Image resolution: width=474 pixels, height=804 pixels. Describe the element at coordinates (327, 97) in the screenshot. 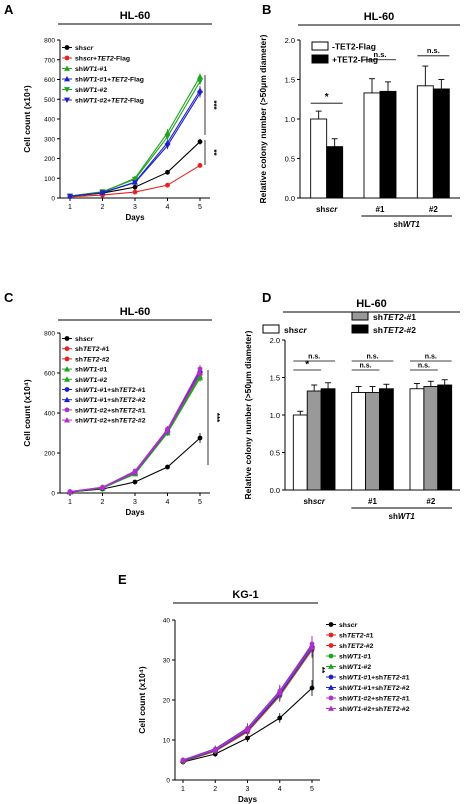

I see `sig-label-B-0: *` at that location.